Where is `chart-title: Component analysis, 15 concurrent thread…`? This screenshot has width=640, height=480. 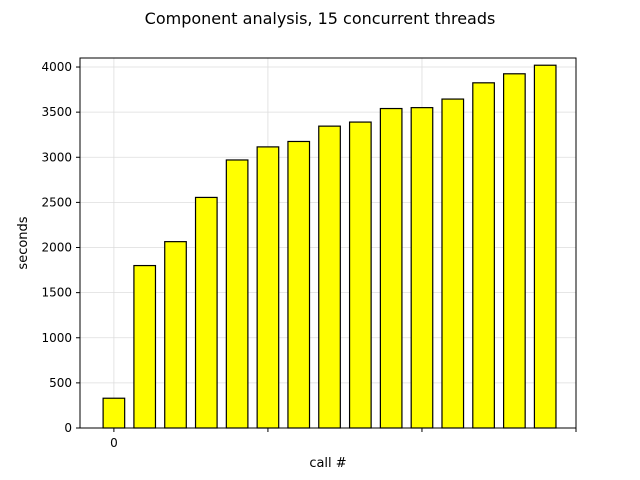 chart-title: Component analysis, 15 concurrent thread… is located at coordinates (320, 18).